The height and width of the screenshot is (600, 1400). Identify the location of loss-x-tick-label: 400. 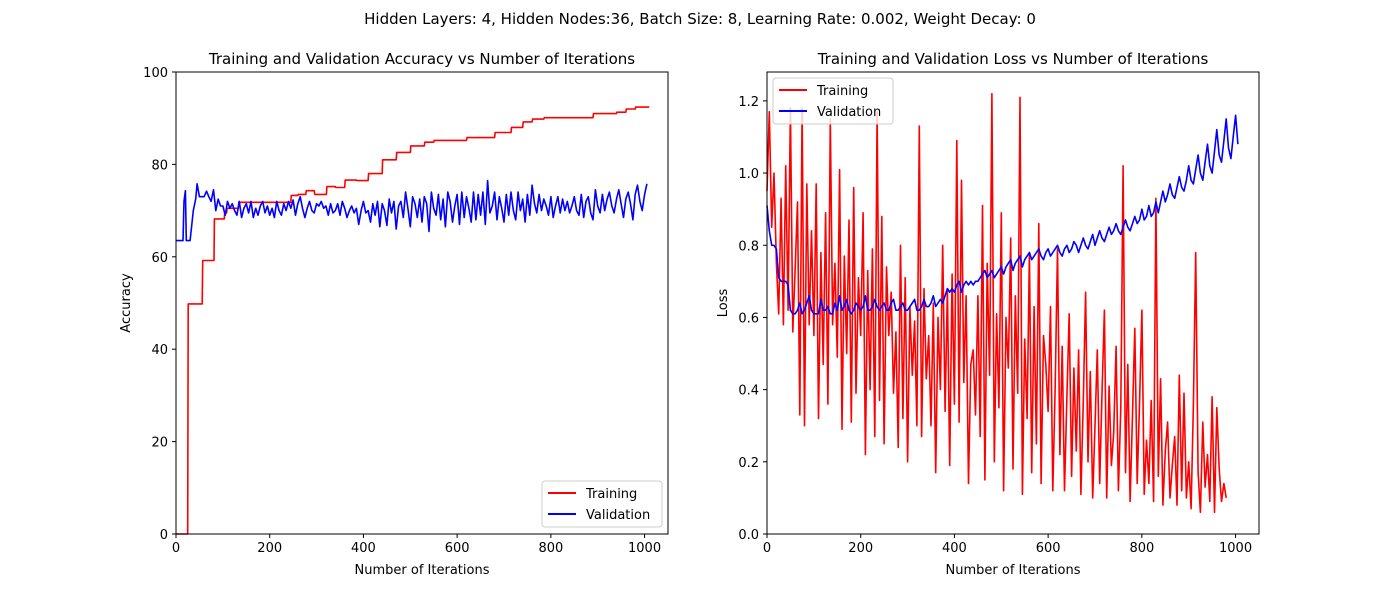
(954, 548).